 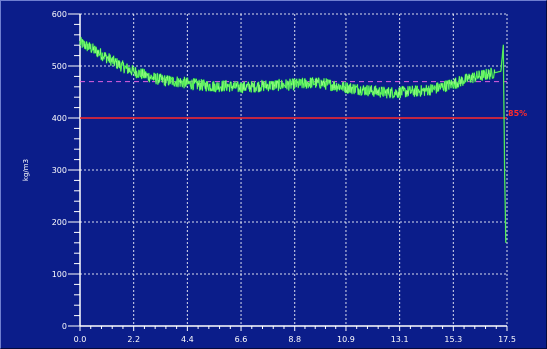 What do you see at coordinates (80, 339) in the screenshot?
I see `x-tick-label: 0.0` at bounding box center [80, 339].